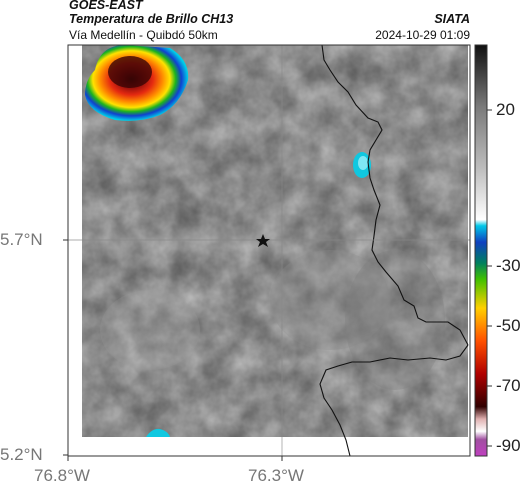 The width and height of the screenshot is (526, 491). What do you see at coordinates (422, 35) in the screenshot?
I see `timestamp-label: 2024-10-29 01:09` at bounding box center [422, 35].